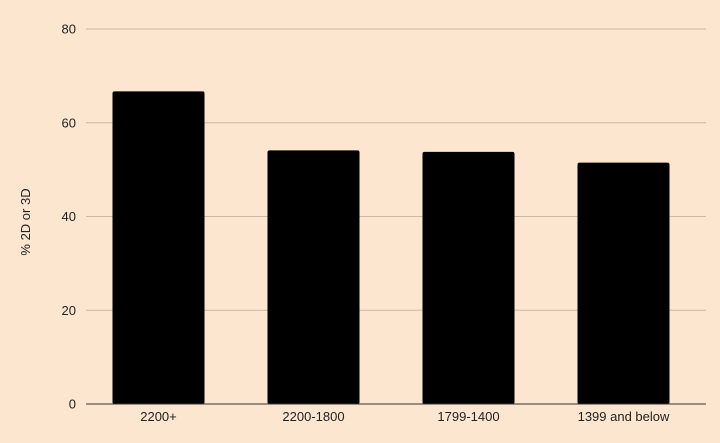 The height and width of the screenshot is (443, 720). I want to click on x-tick-label: 2200+, so click(158, 416).